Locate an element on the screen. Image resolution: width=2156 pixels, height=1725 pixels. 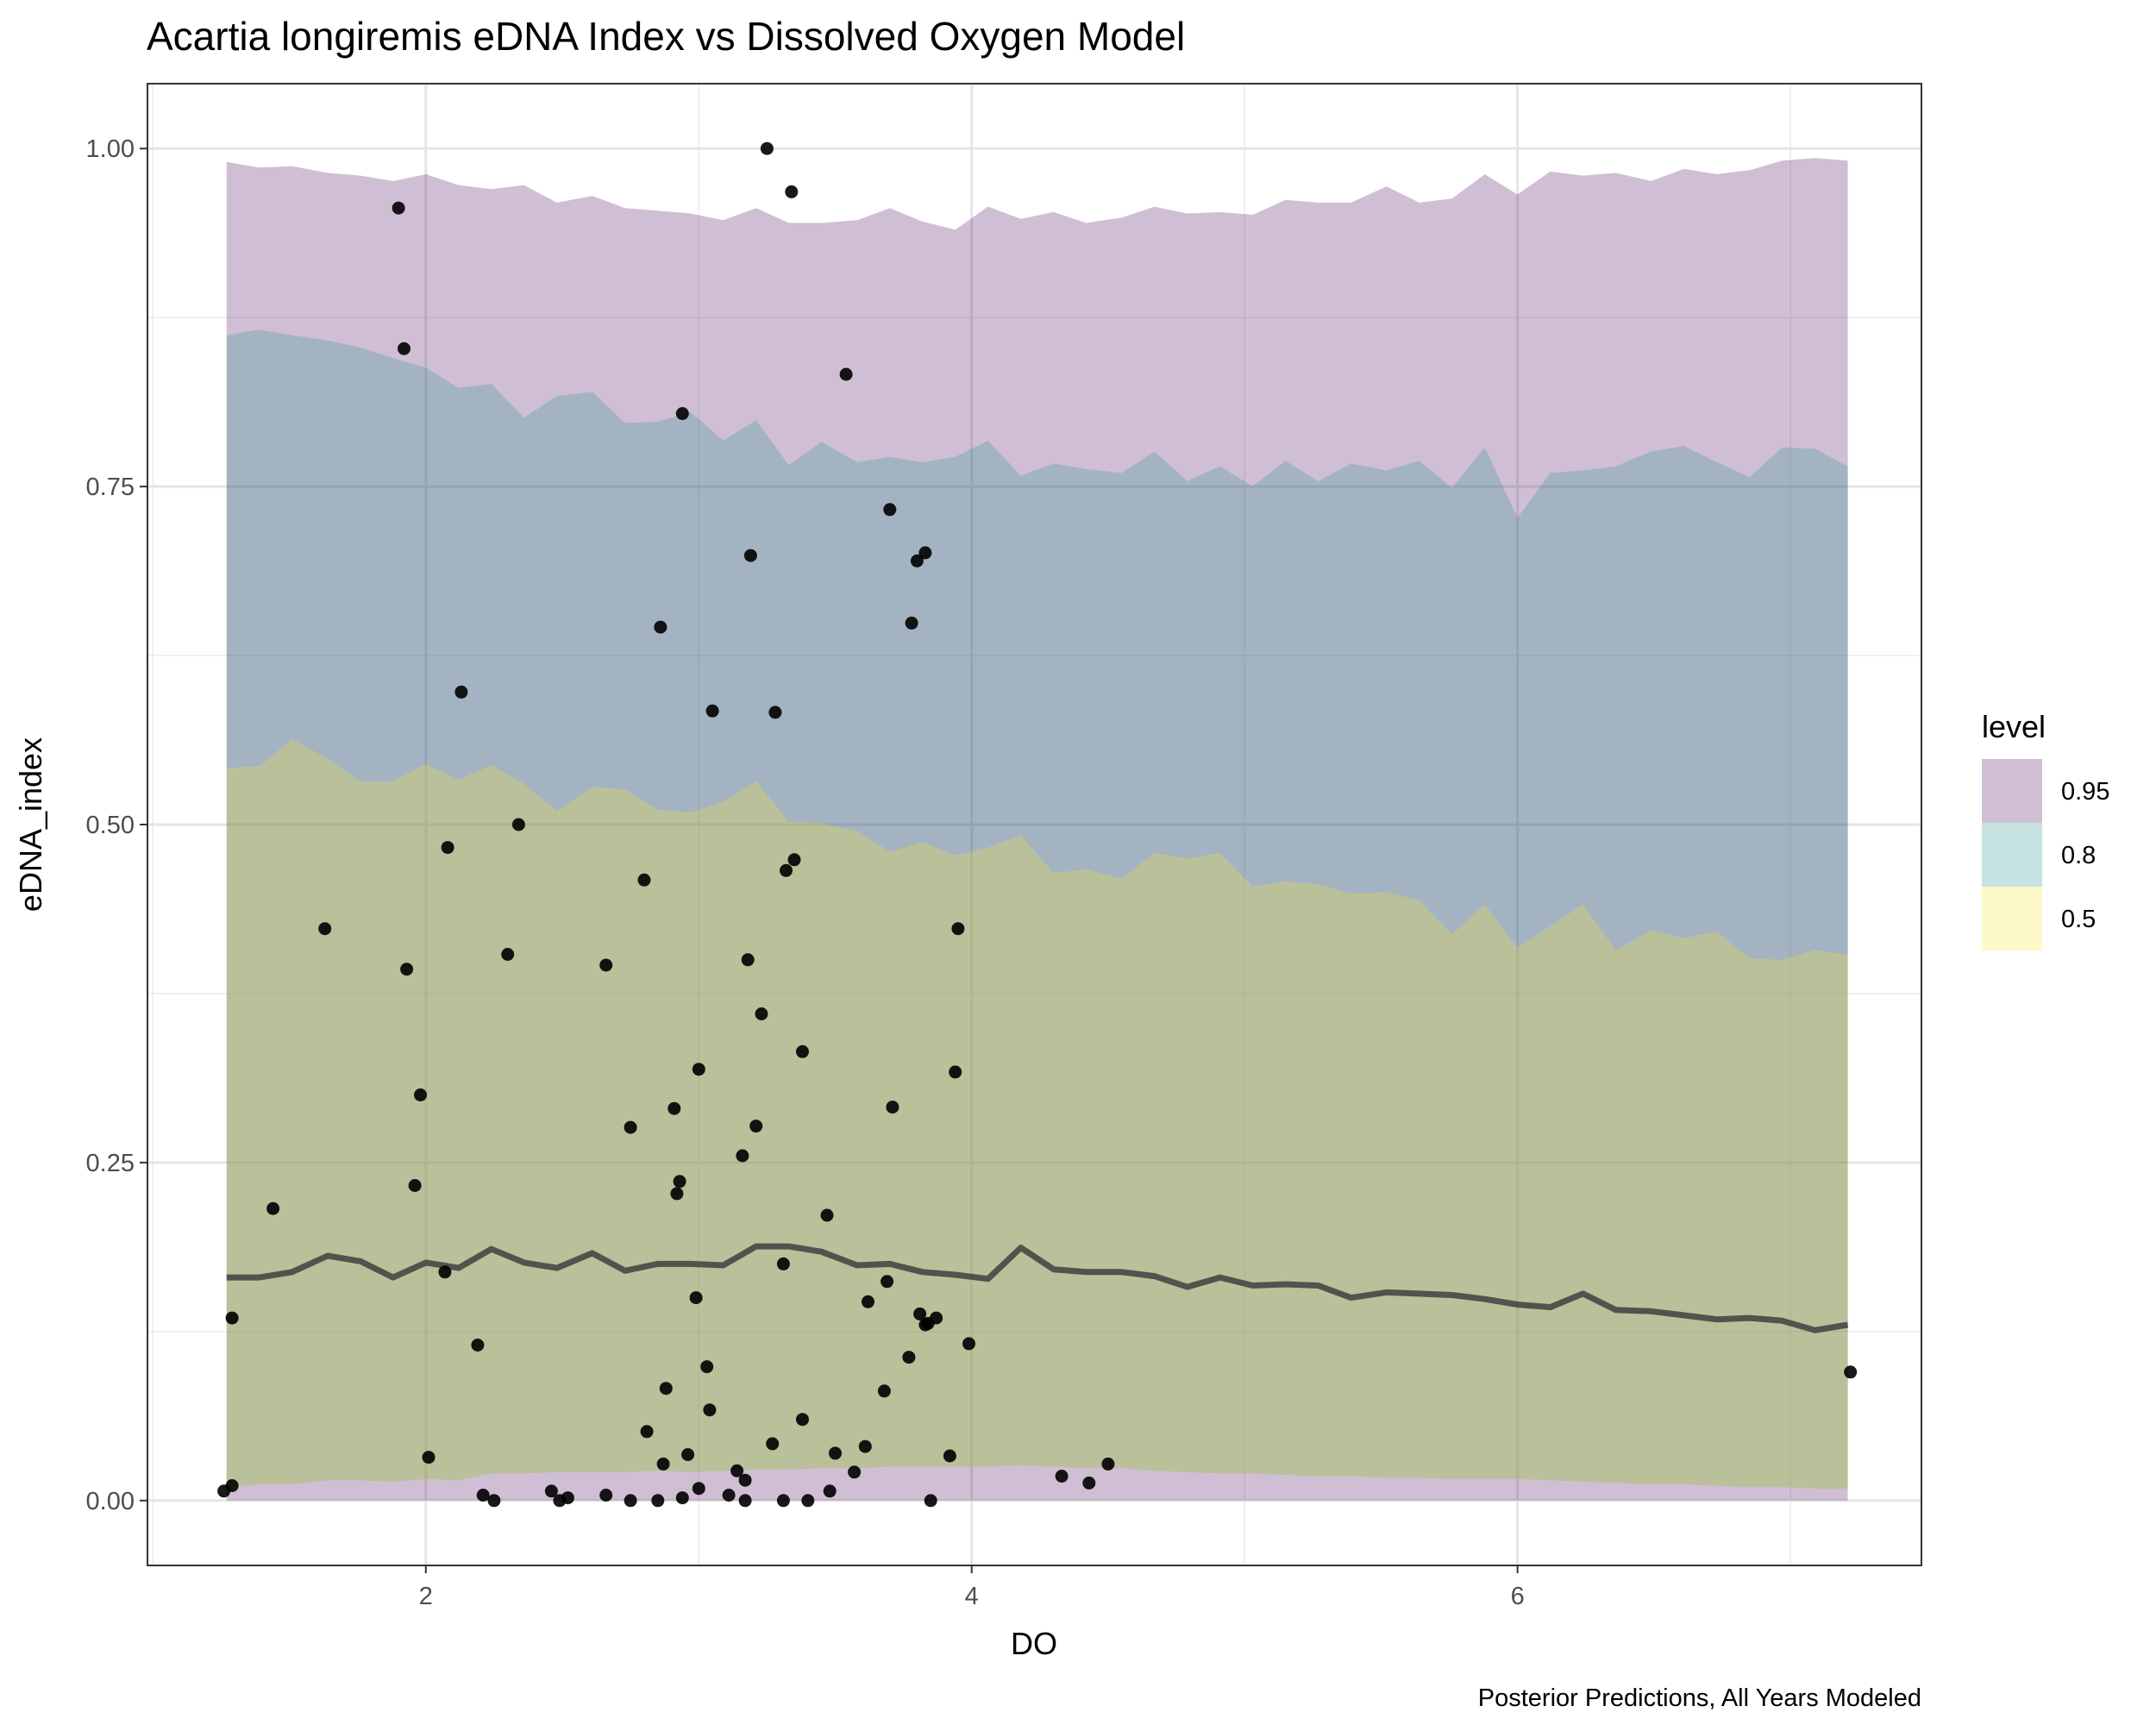
x-axis: 2 4 6 is located at coordinates (972, 1587).